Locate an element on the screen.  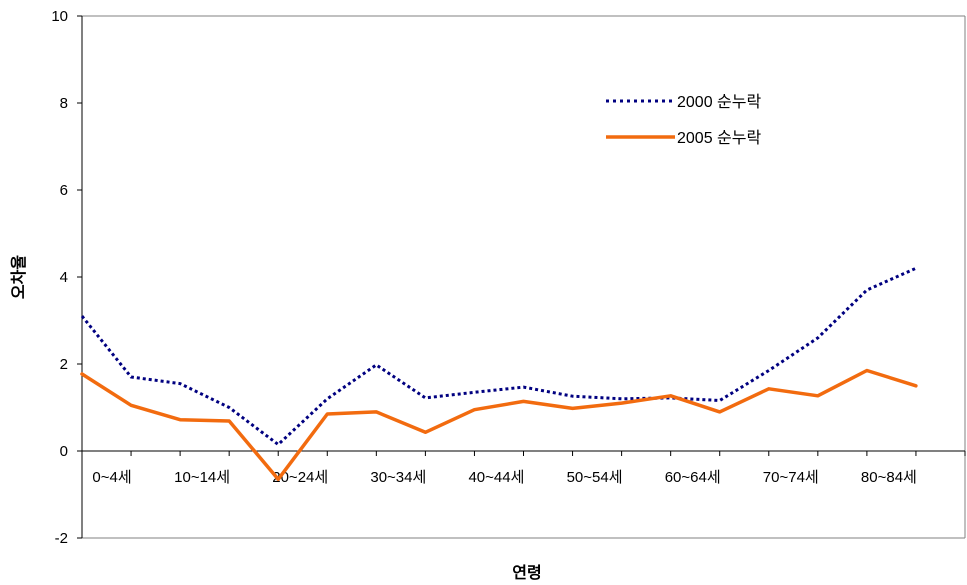
x-tick-label: 70~74세 is located at coordinates (791, 477).